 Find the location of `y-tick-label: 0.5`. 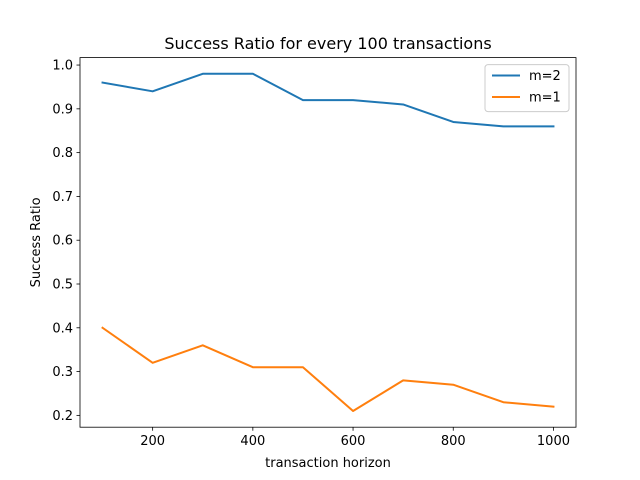

y-tick-label: 0.5 is located at coordinates (62, 285).